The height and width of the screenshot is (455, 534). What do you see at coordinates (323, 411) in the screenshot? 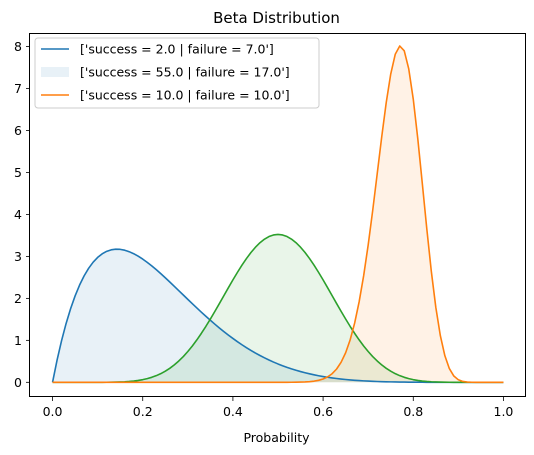
I see `x-tick-label: 0.6` at bounding box center [323, 411].